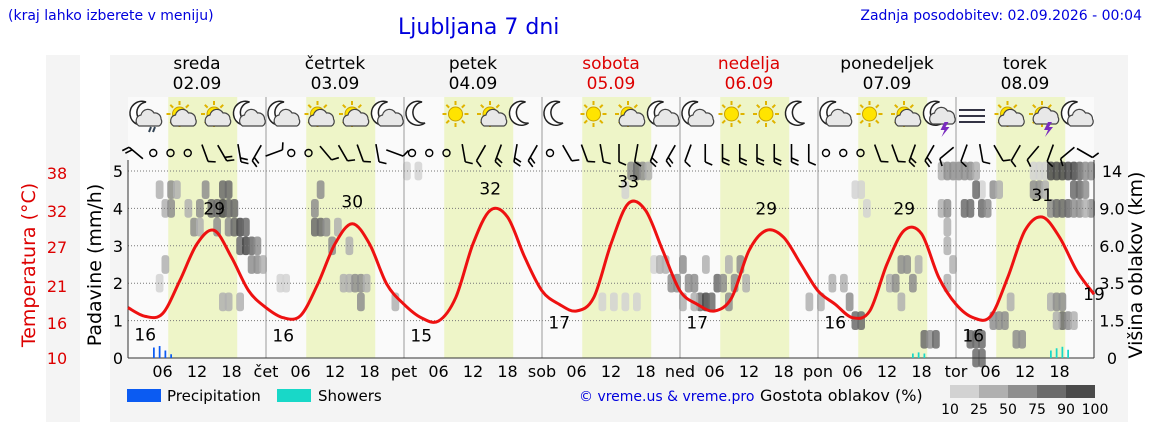 This screenshot has height=443, width=1152. I want to click on sun-storm-icon, so click(1044, 119).